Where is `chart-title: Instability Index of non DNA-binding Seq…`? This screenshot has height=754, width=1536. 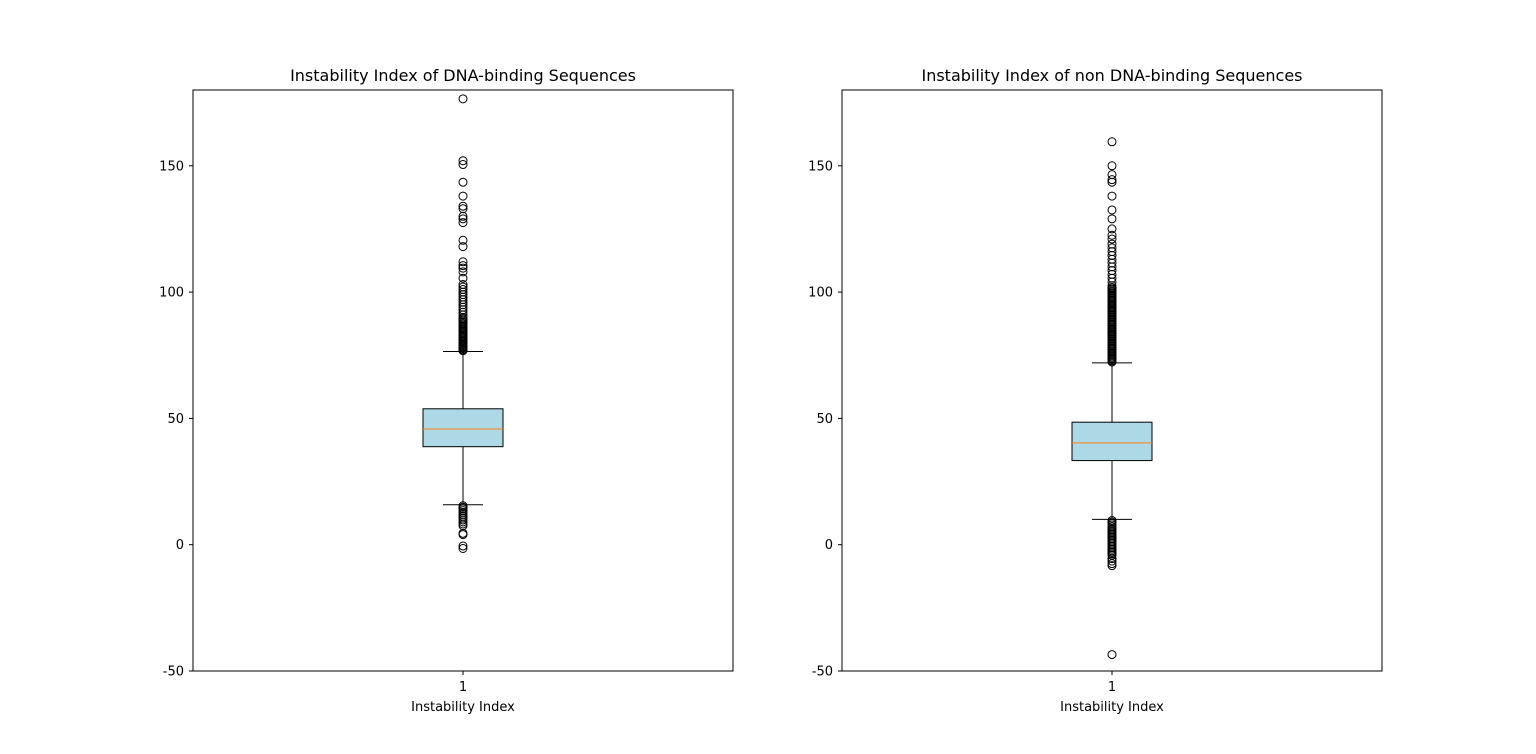
chart-title: Instability Index of non DNA-binding Seq… is located at coordinates (1111, 75).